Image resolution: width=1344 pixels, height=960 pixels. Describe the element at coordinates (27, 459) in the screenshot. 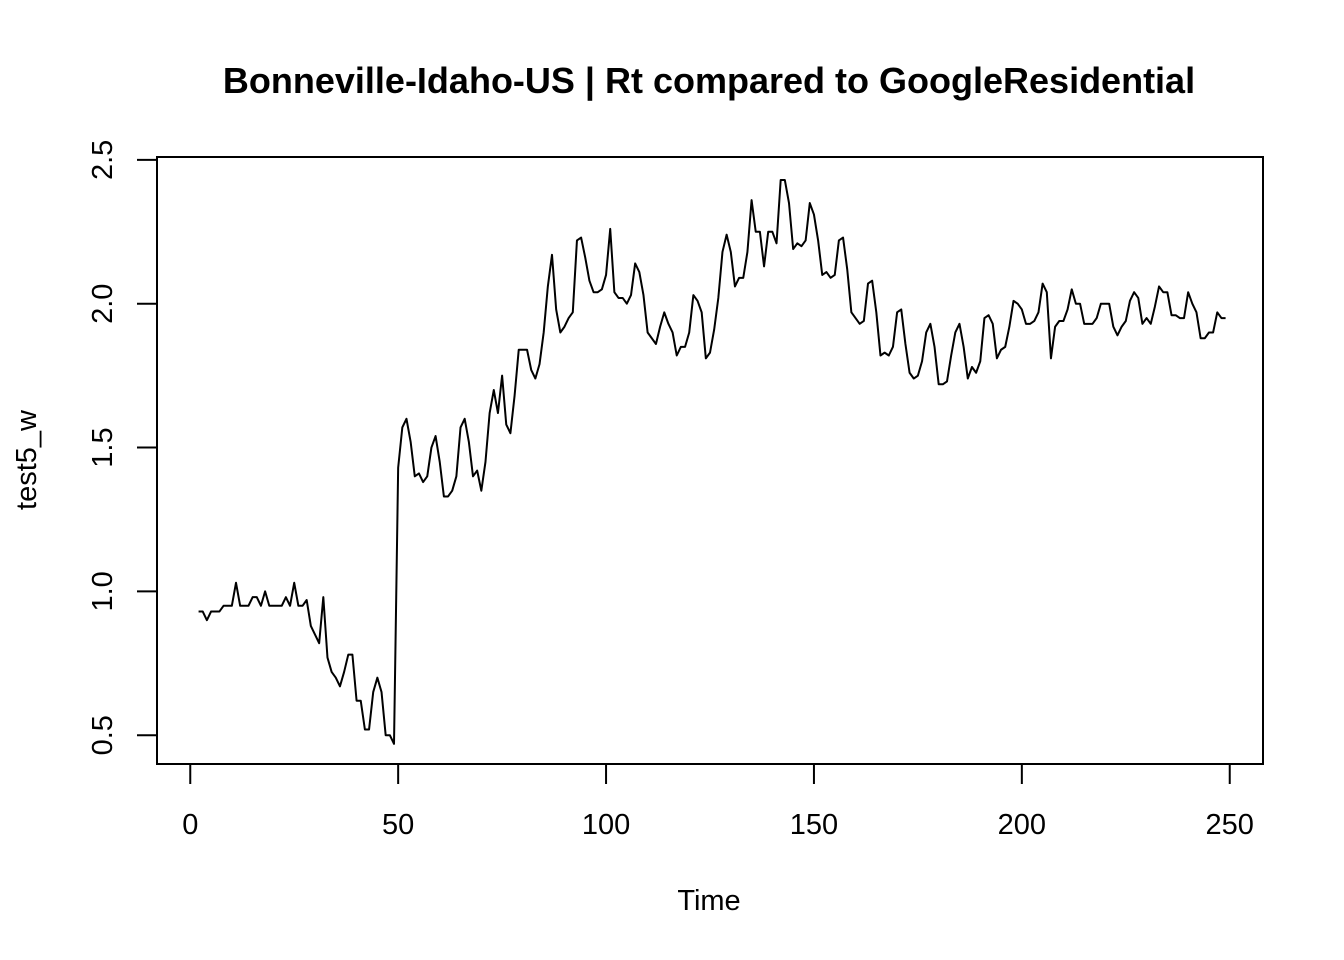

I see `y-axis-label: test5_w` at that location.